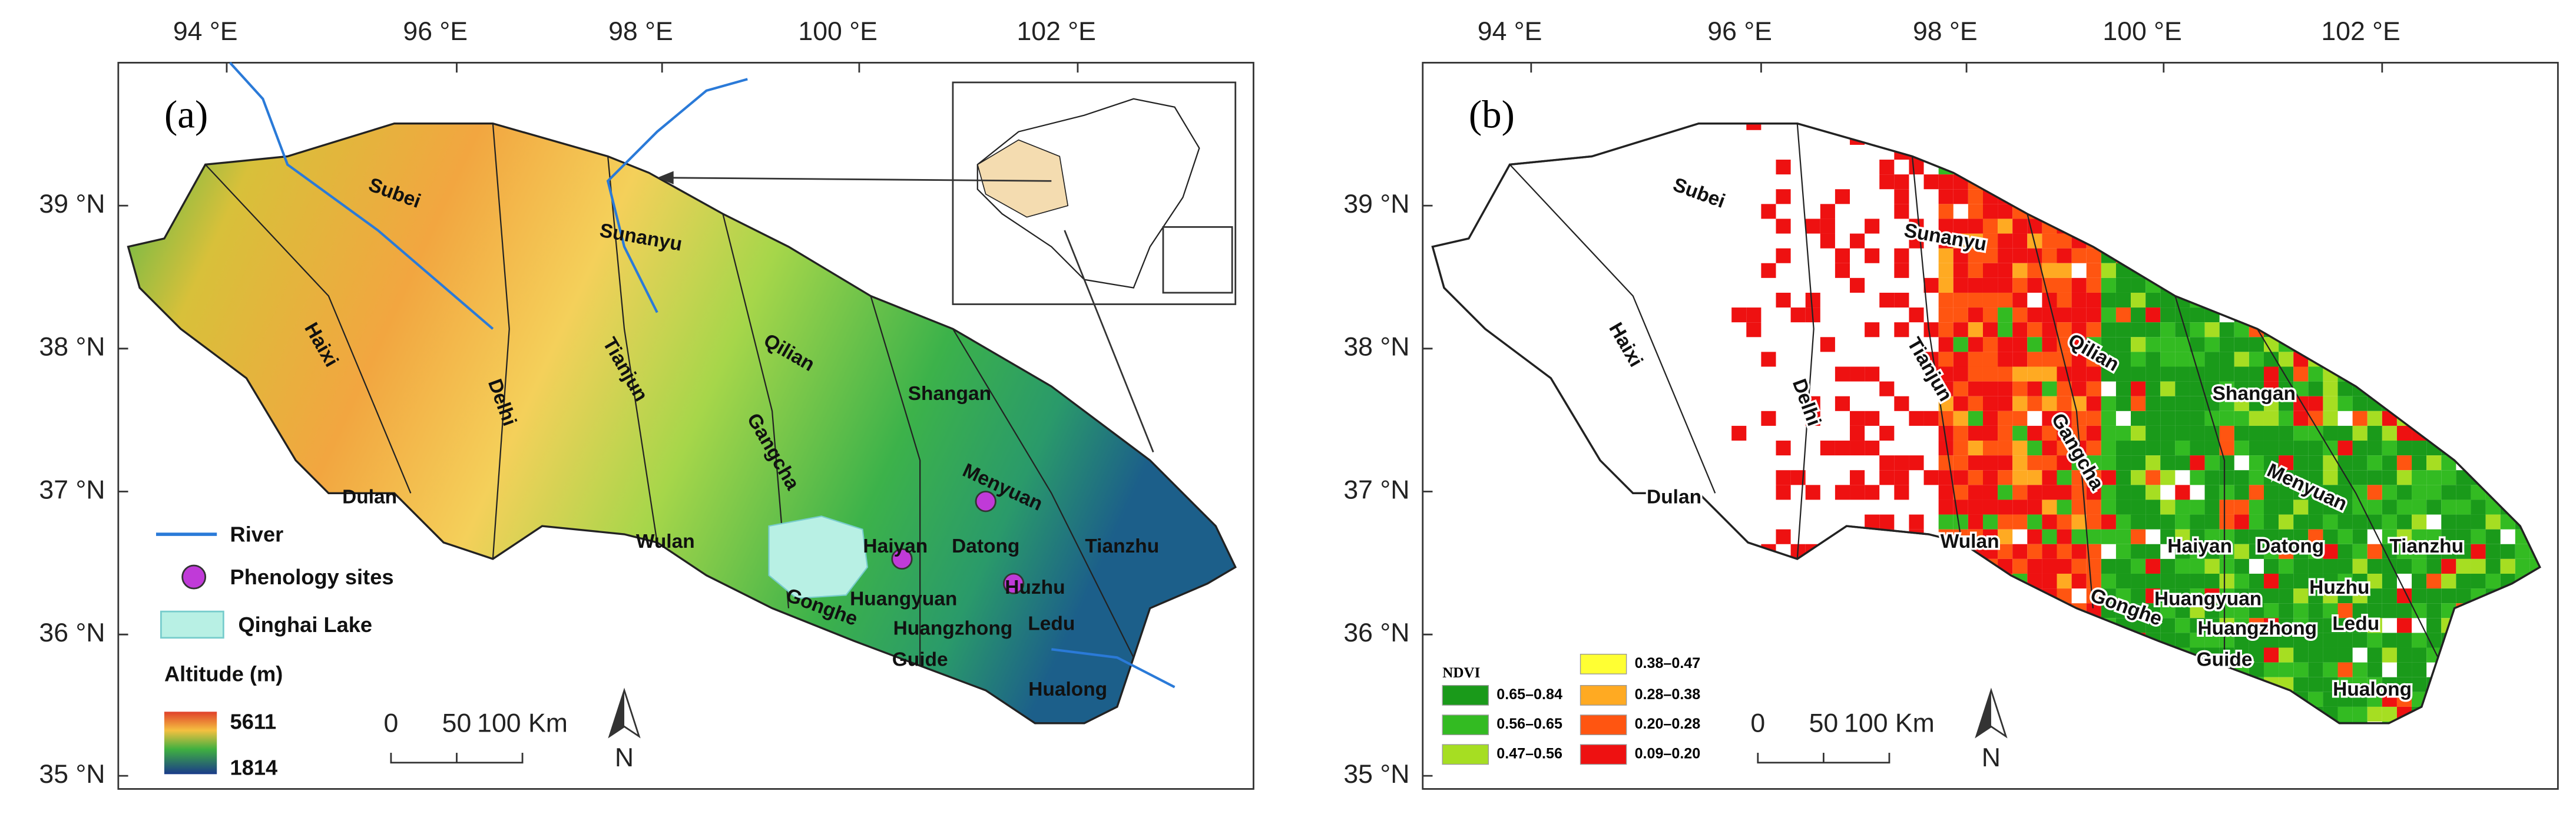  What do you see at coordinates (902, 559) in the screenshot?
I see `phenology-site` at bounding box center [902, 559].